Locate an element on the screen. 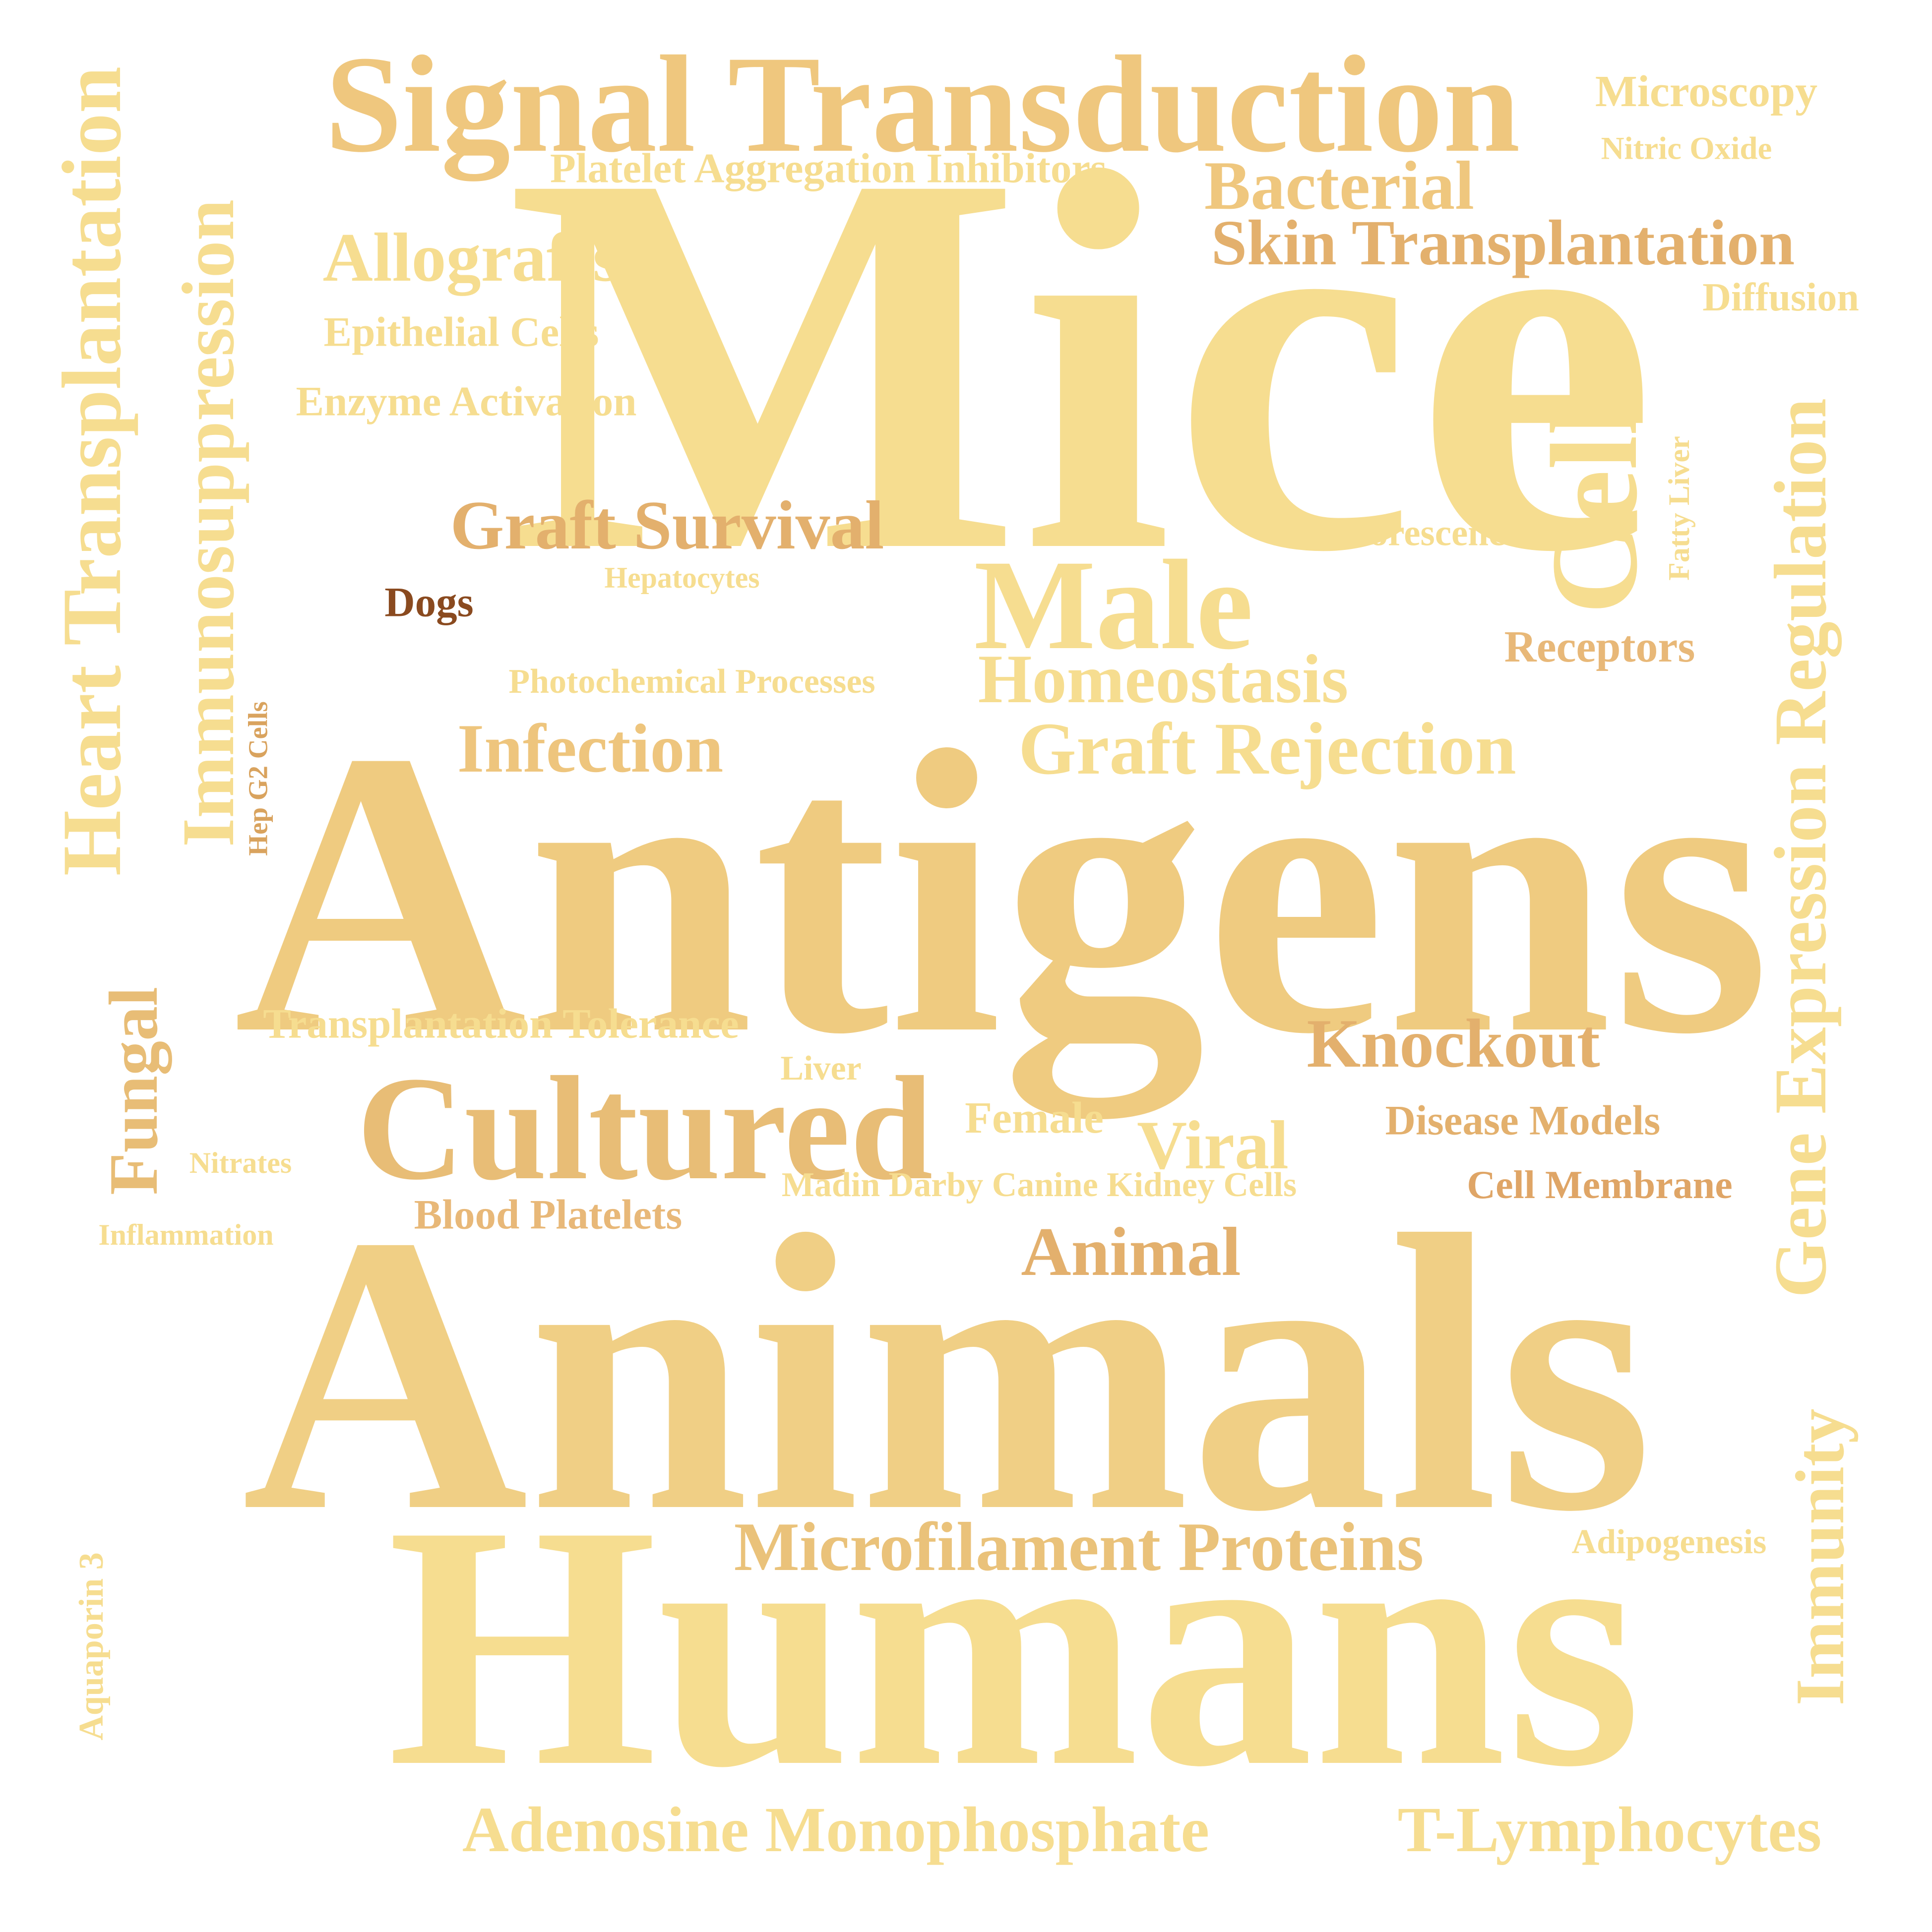 This screenshot has width=1932, height=1932. word-animal: Animal is located at coordinates (1131, 1251).